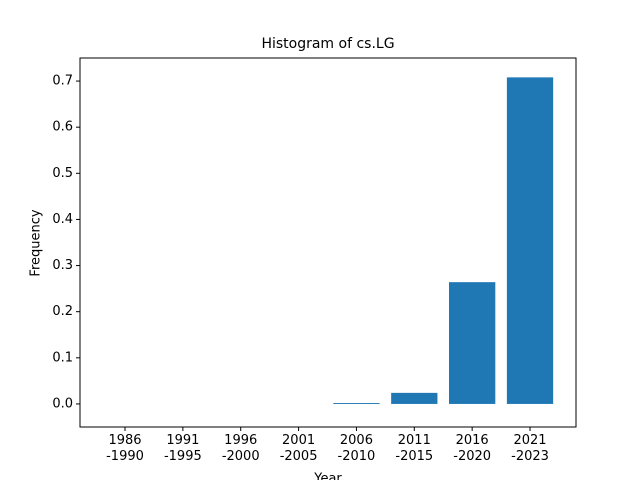 This screenshot has height=480, width=640. Describe the element at coordinates (62, 127) in the screenshot. I see `y-tick-label: 0.6` at that location.